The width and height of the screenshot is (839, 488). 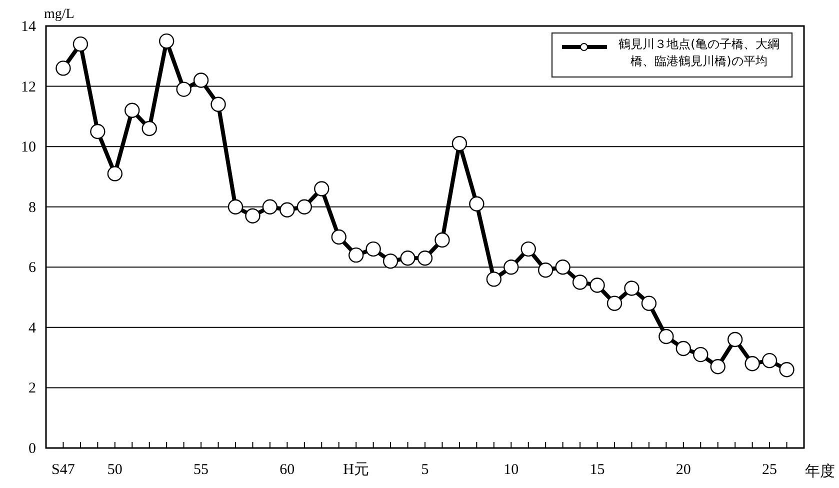 I want to click on x-tick-label: 50, so click(x=114, y=470).